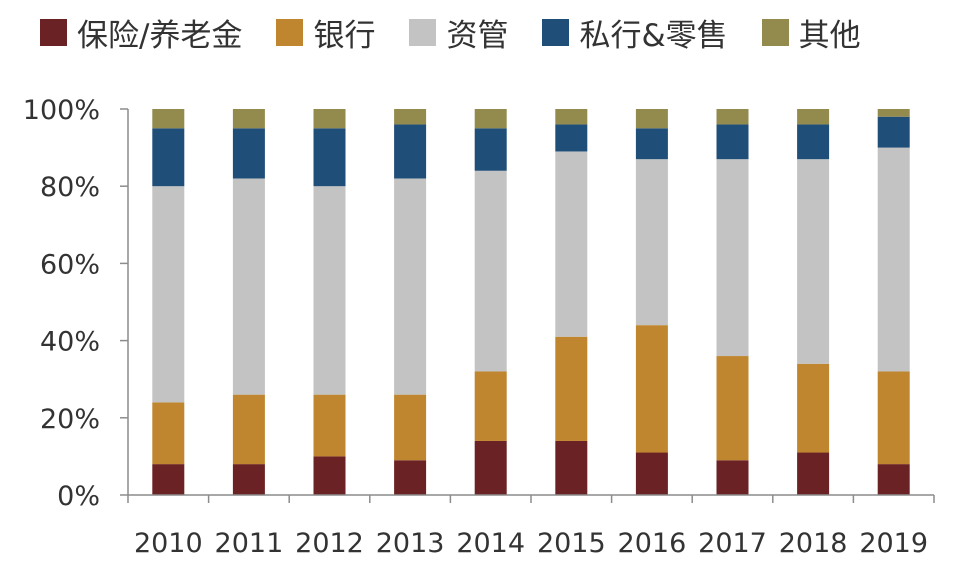  Describe the element at coordinates (571, 543) in the screenshot. I see `x-tick-label: 2015` at that location.